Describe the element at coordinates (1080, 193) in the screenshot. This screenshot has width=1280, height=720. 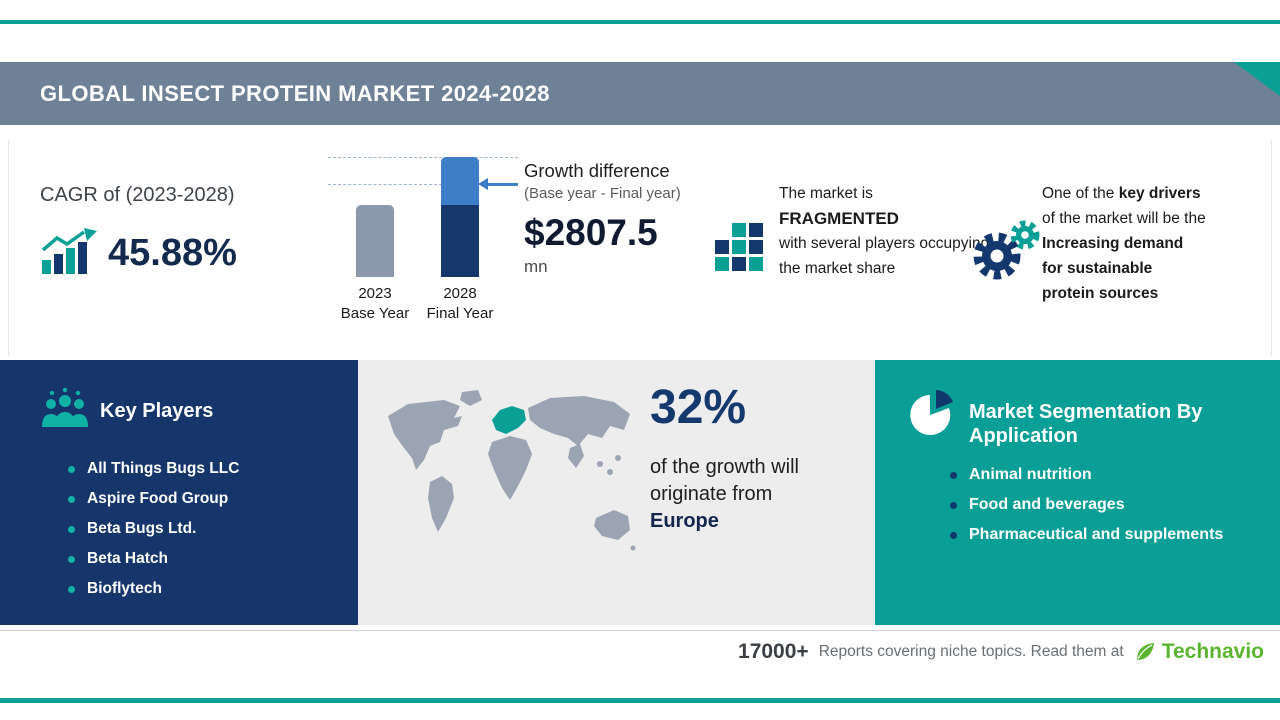
I see `drivers-line-1-pre: One of the` at that location.